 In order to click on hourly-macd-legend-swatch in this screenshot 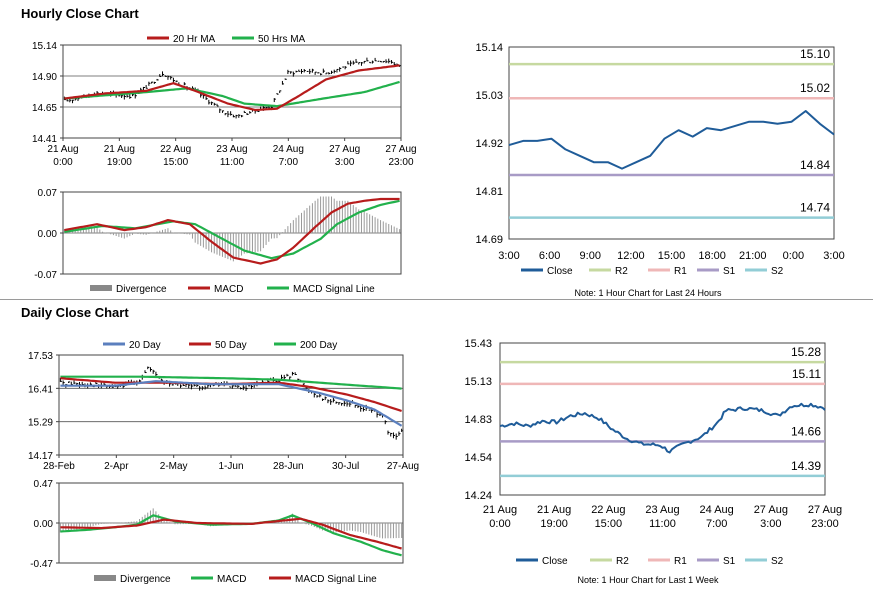, I will do `click(101, 288)`.